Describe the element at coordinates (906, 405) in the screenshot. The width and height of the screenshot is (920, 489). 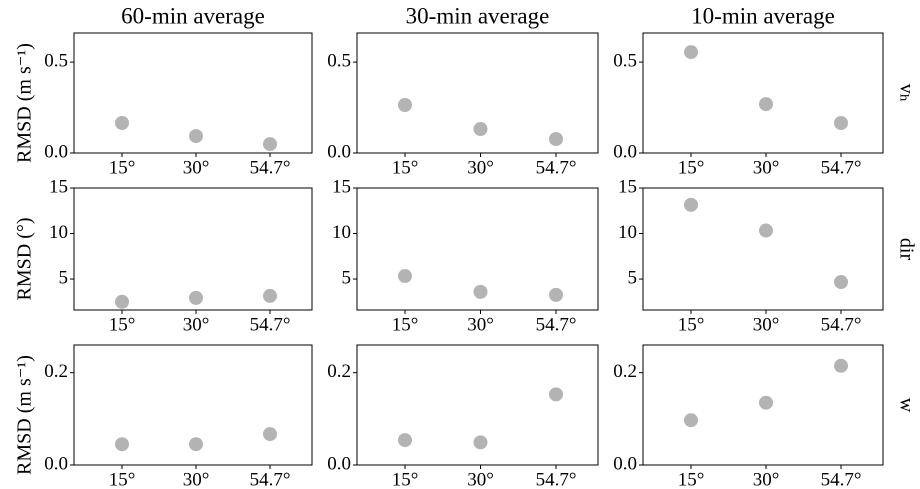
I see `row-label: w` at that location.